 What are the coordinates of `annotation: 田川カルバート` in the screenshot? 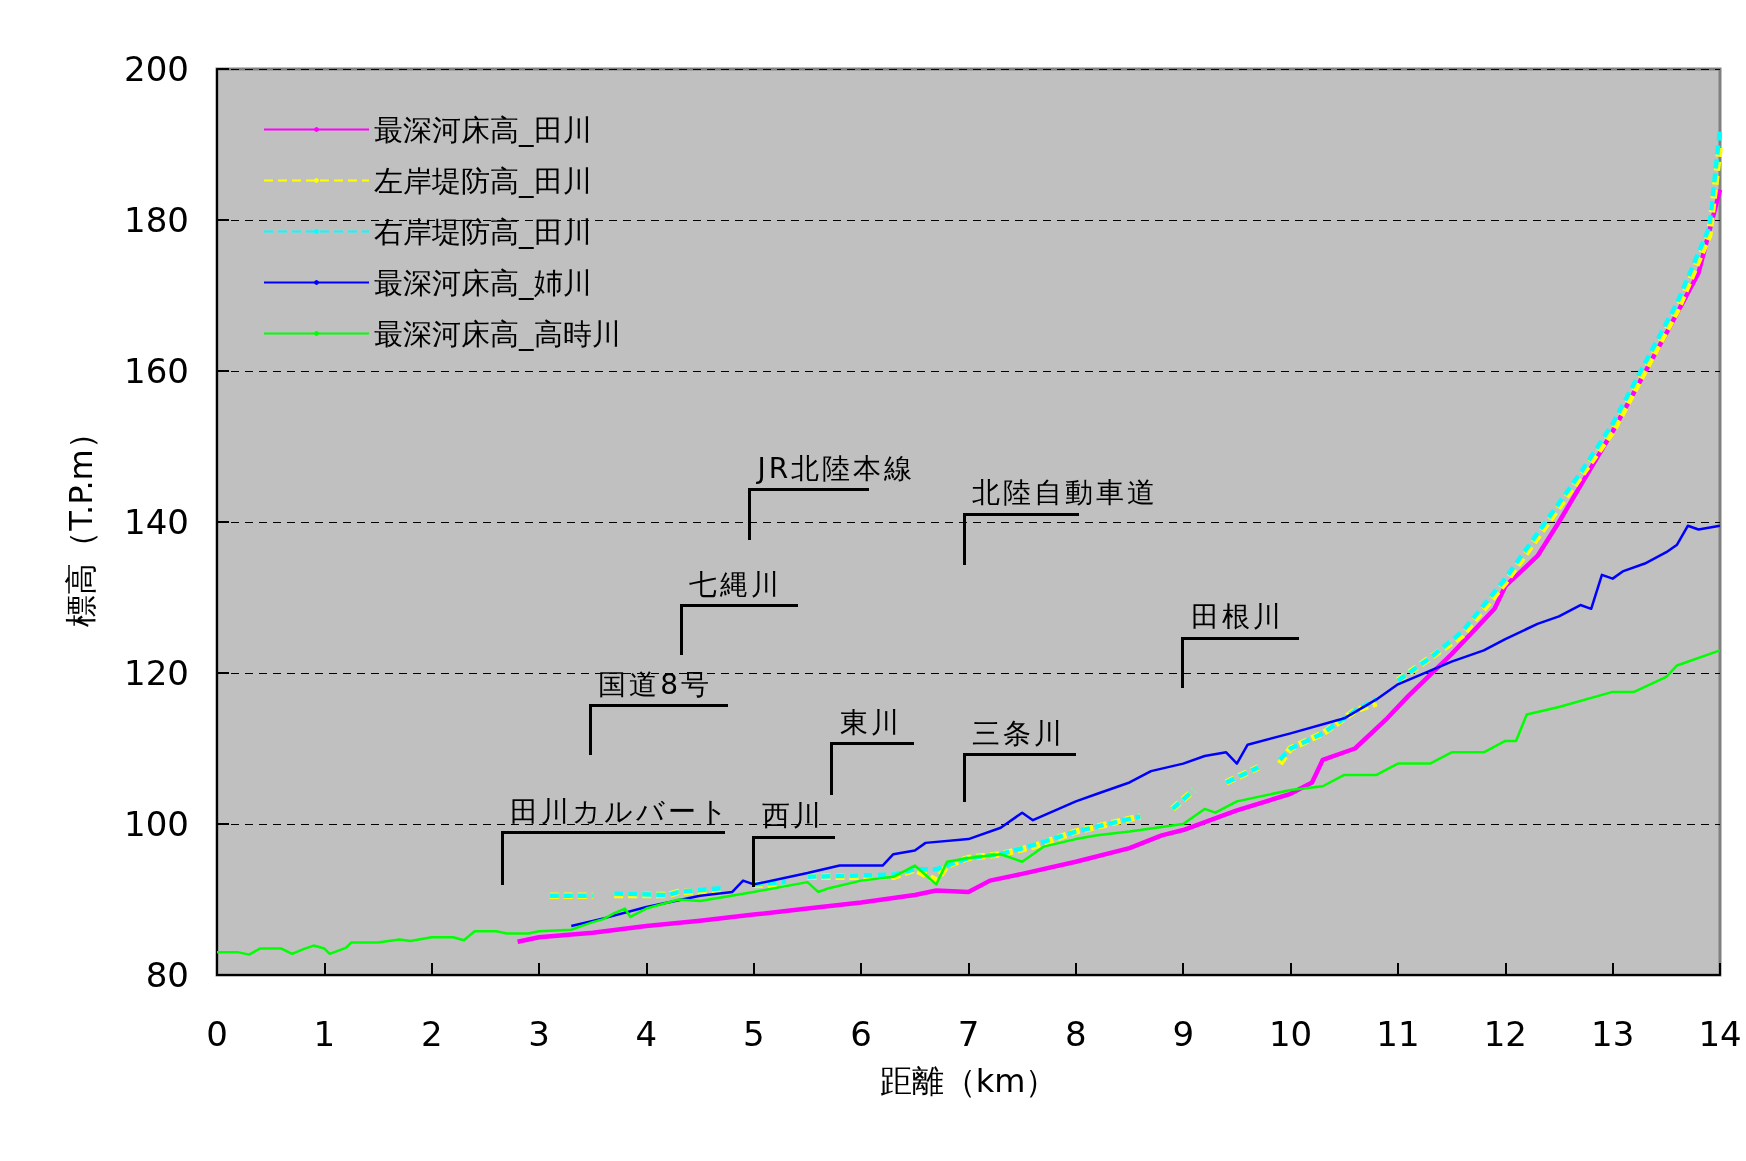 It's located at (621, 811).